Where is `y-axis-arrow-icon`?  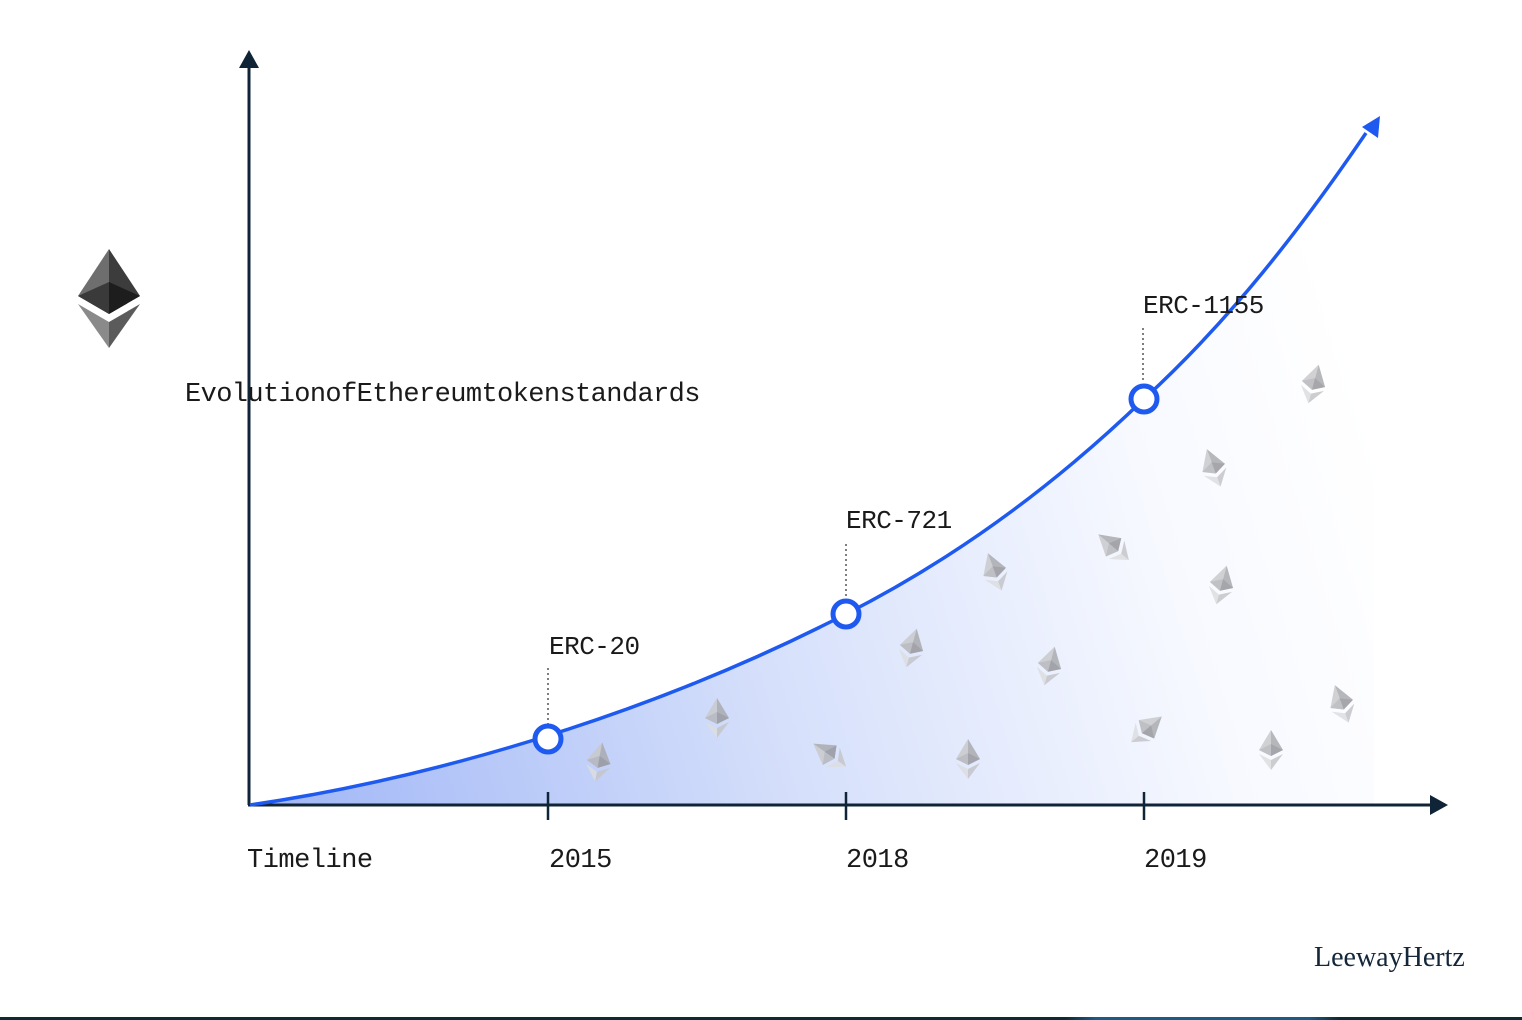
y-axis-arrow-icon is located at coordinates (249, 59).